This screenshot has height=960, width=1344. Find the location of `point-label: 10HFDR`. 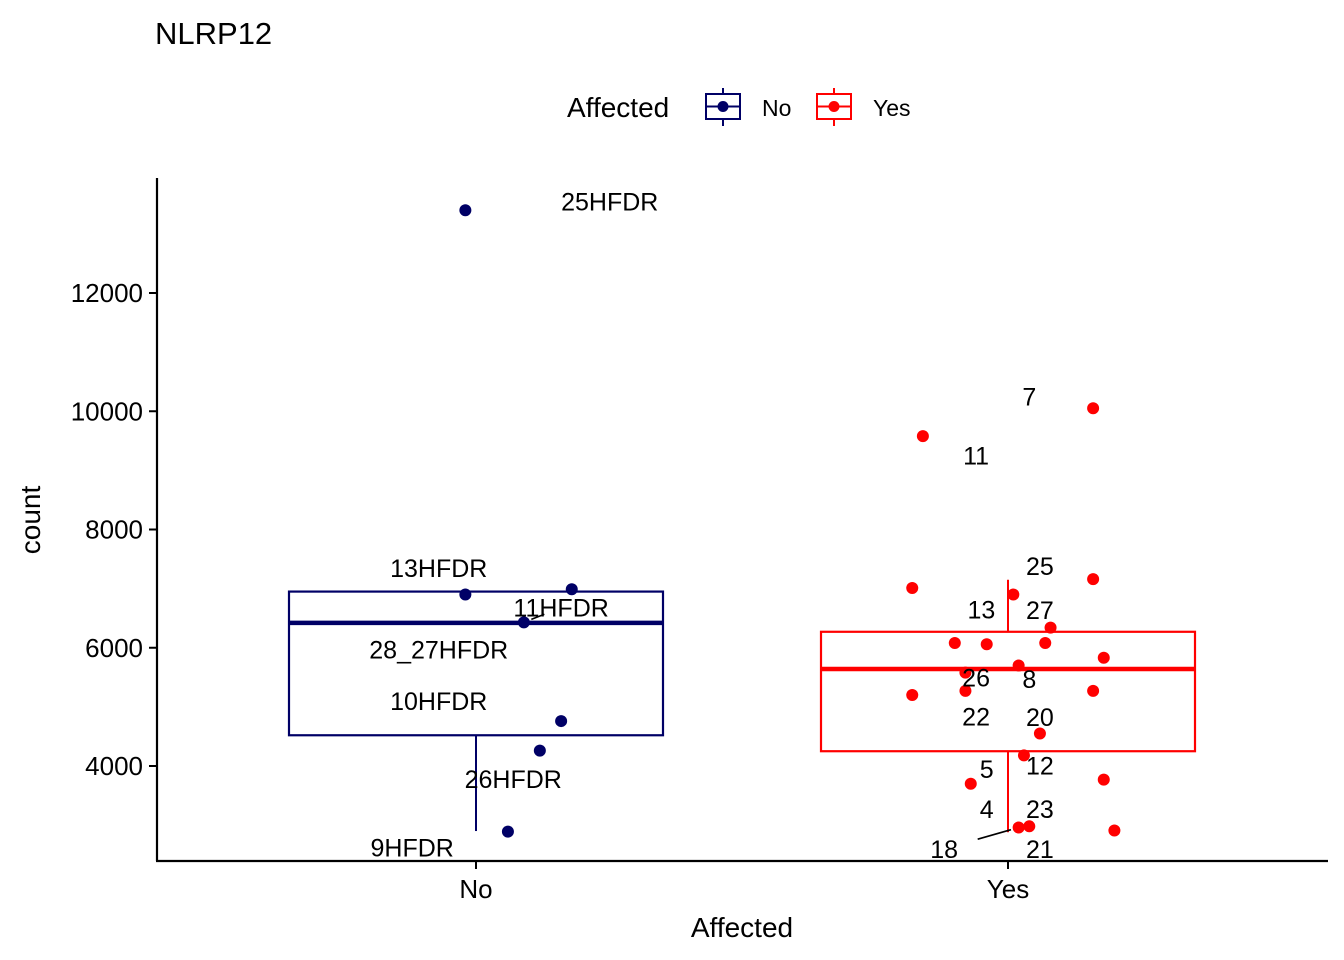

point-label: 10HFDR is located at coordinates (438, 702).